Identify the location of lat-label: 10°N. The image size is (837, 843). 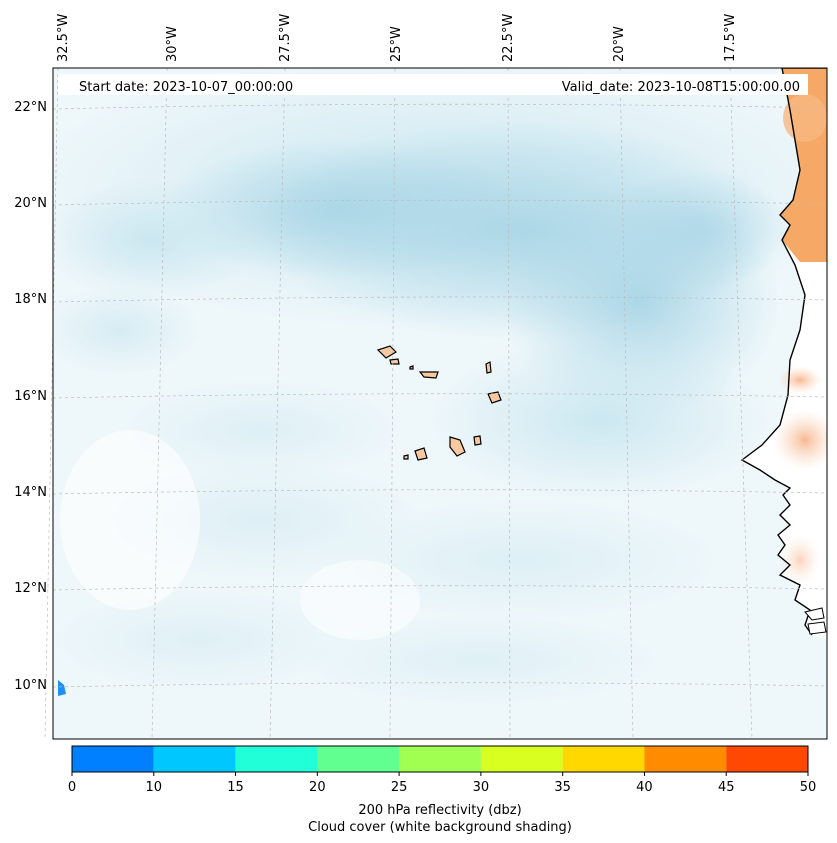
(30, 685).